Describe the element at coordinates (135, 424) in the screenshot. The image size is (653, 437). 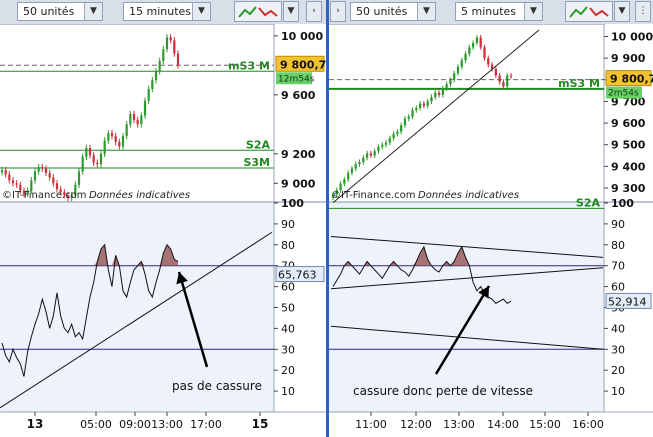
I see `time-tick-label: 09:00` at that location.